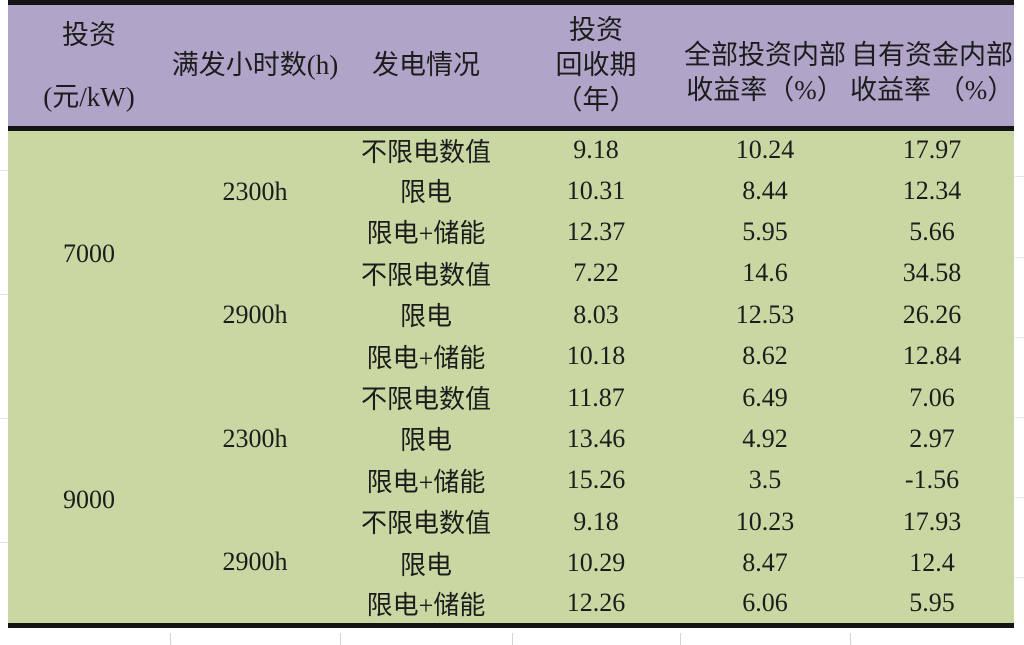  What do you see at coordinates (765, 273) in the screenshot?
I see `cell-irr-total: 14.6` at bounding box center [765, 273].